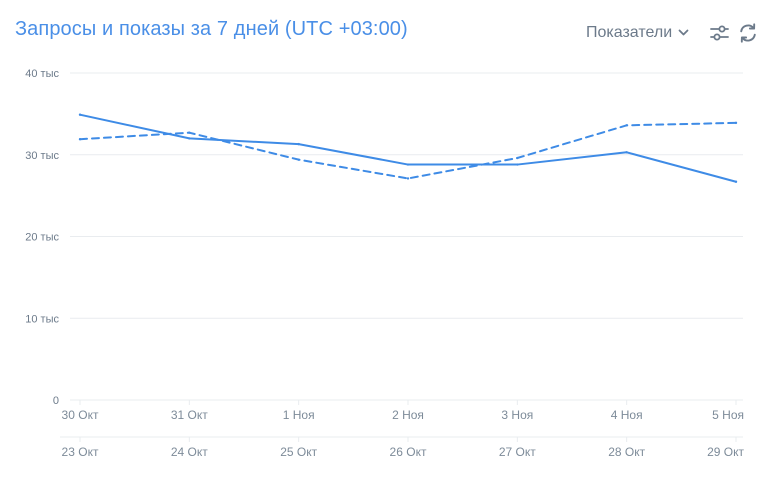  Describe the element at coordinates (189, 452) in the screenshot. I see `x-tick-label-previous: 24 Окт` at that location.